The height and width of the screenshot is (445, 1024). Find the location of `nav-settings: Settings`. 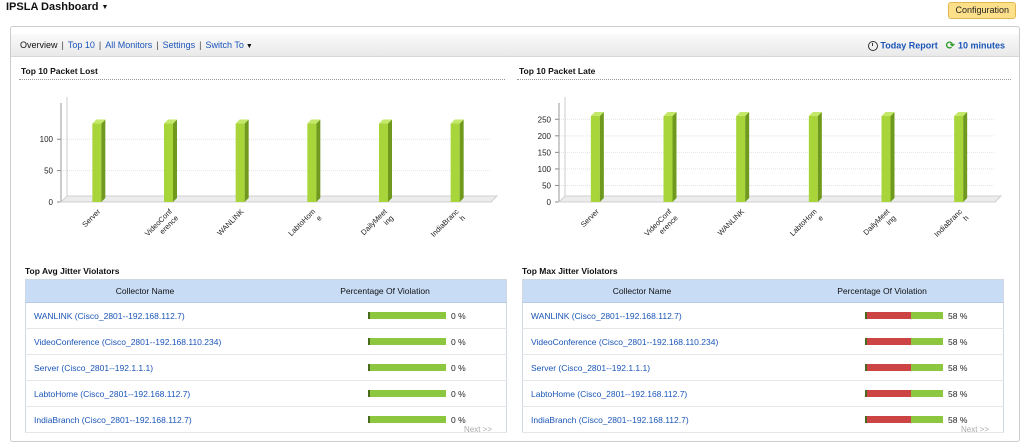

nav-settings: Settings is located at coordinates (179, 45).